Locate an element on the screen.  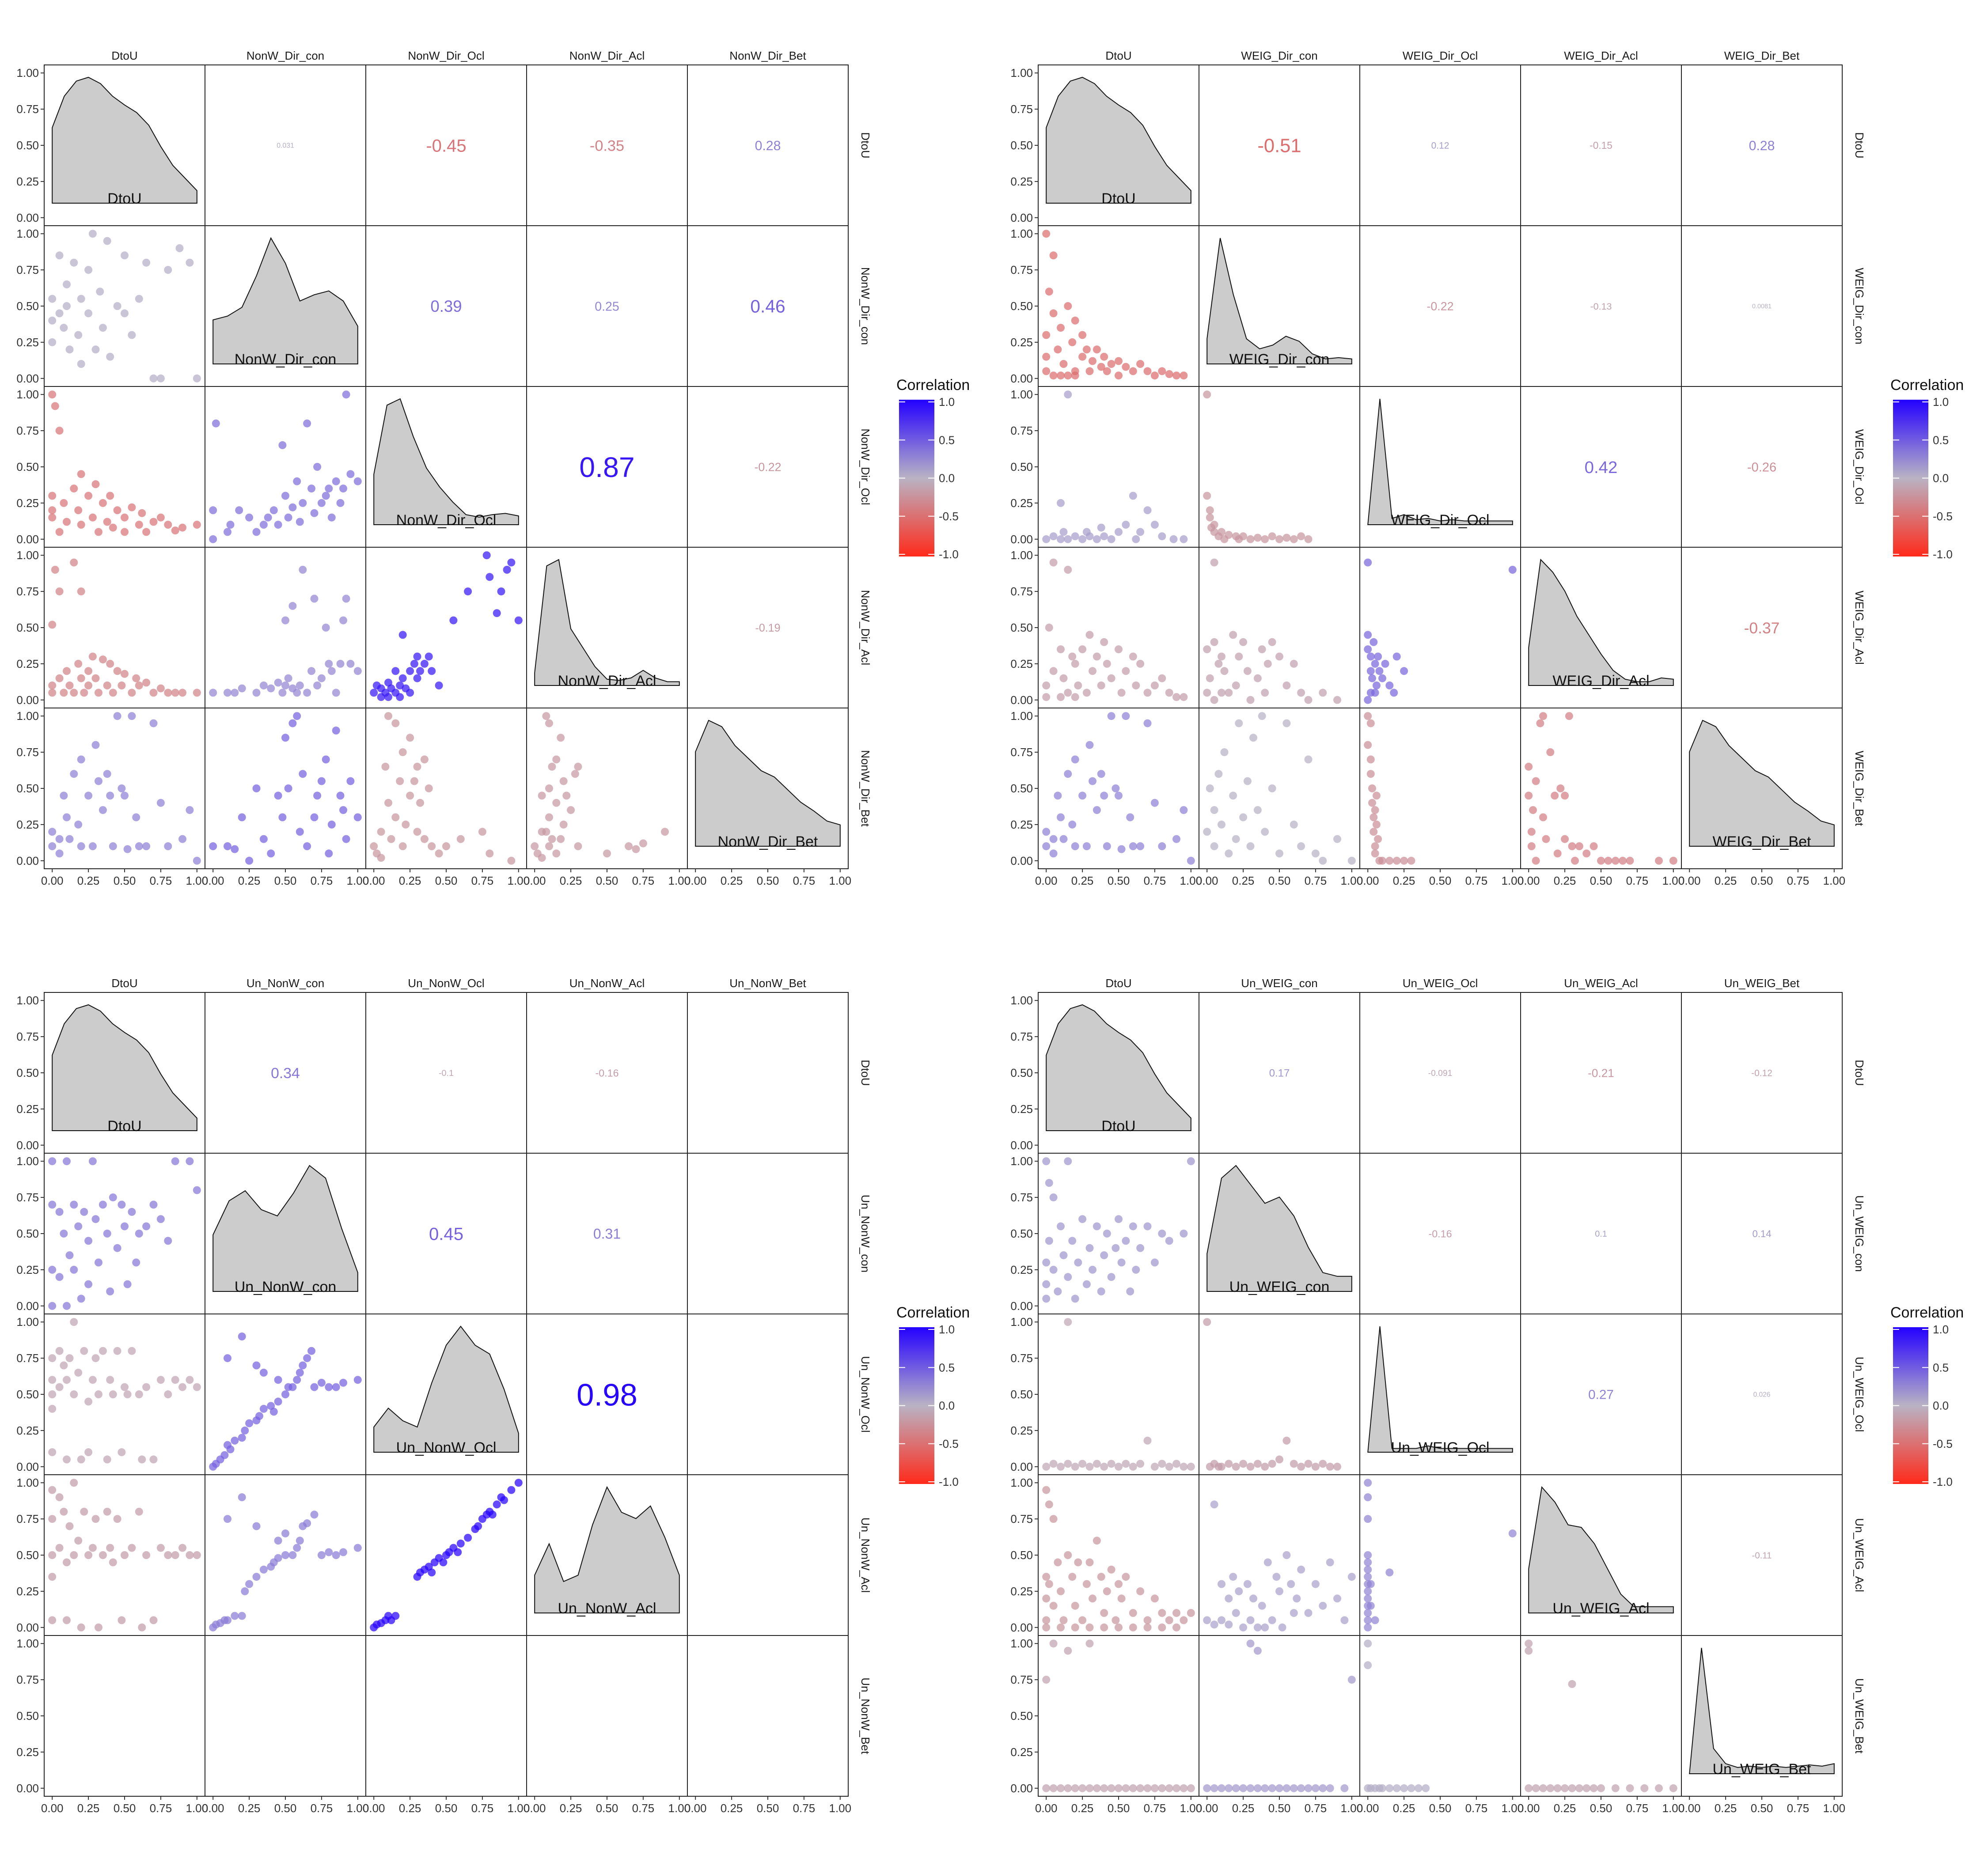
column-strip-label: WEIG_Dir_Bet is located at coordinates (1762, 55).